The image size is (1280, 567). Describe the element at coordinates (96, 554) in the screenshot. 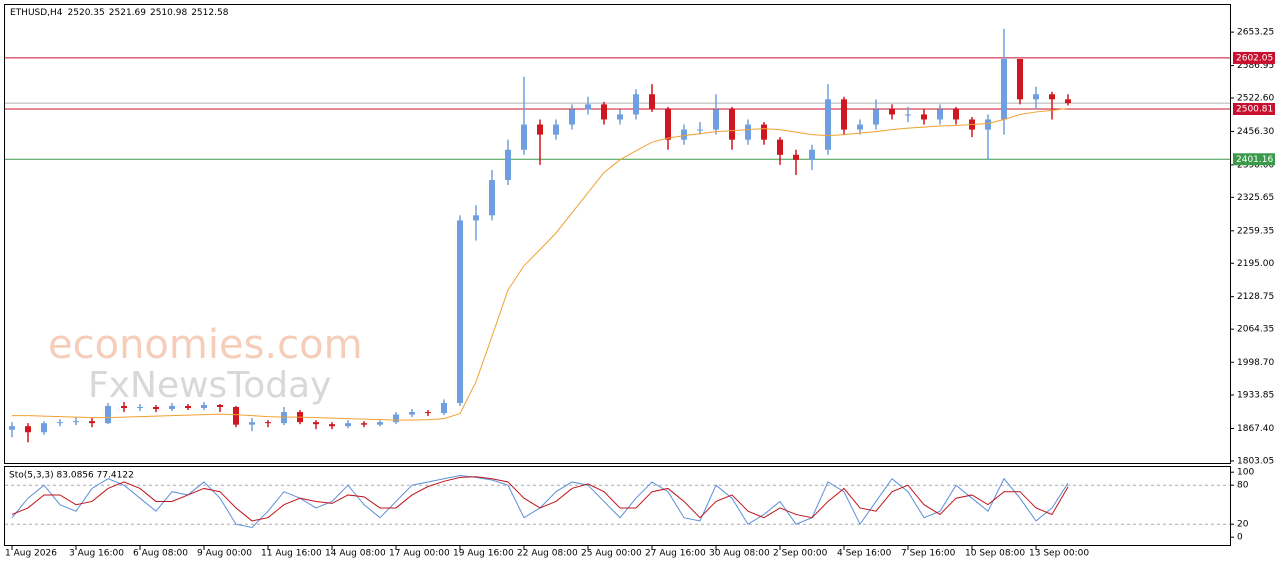

I see `x-tick-label: 3 Aug 16:00` at that location.